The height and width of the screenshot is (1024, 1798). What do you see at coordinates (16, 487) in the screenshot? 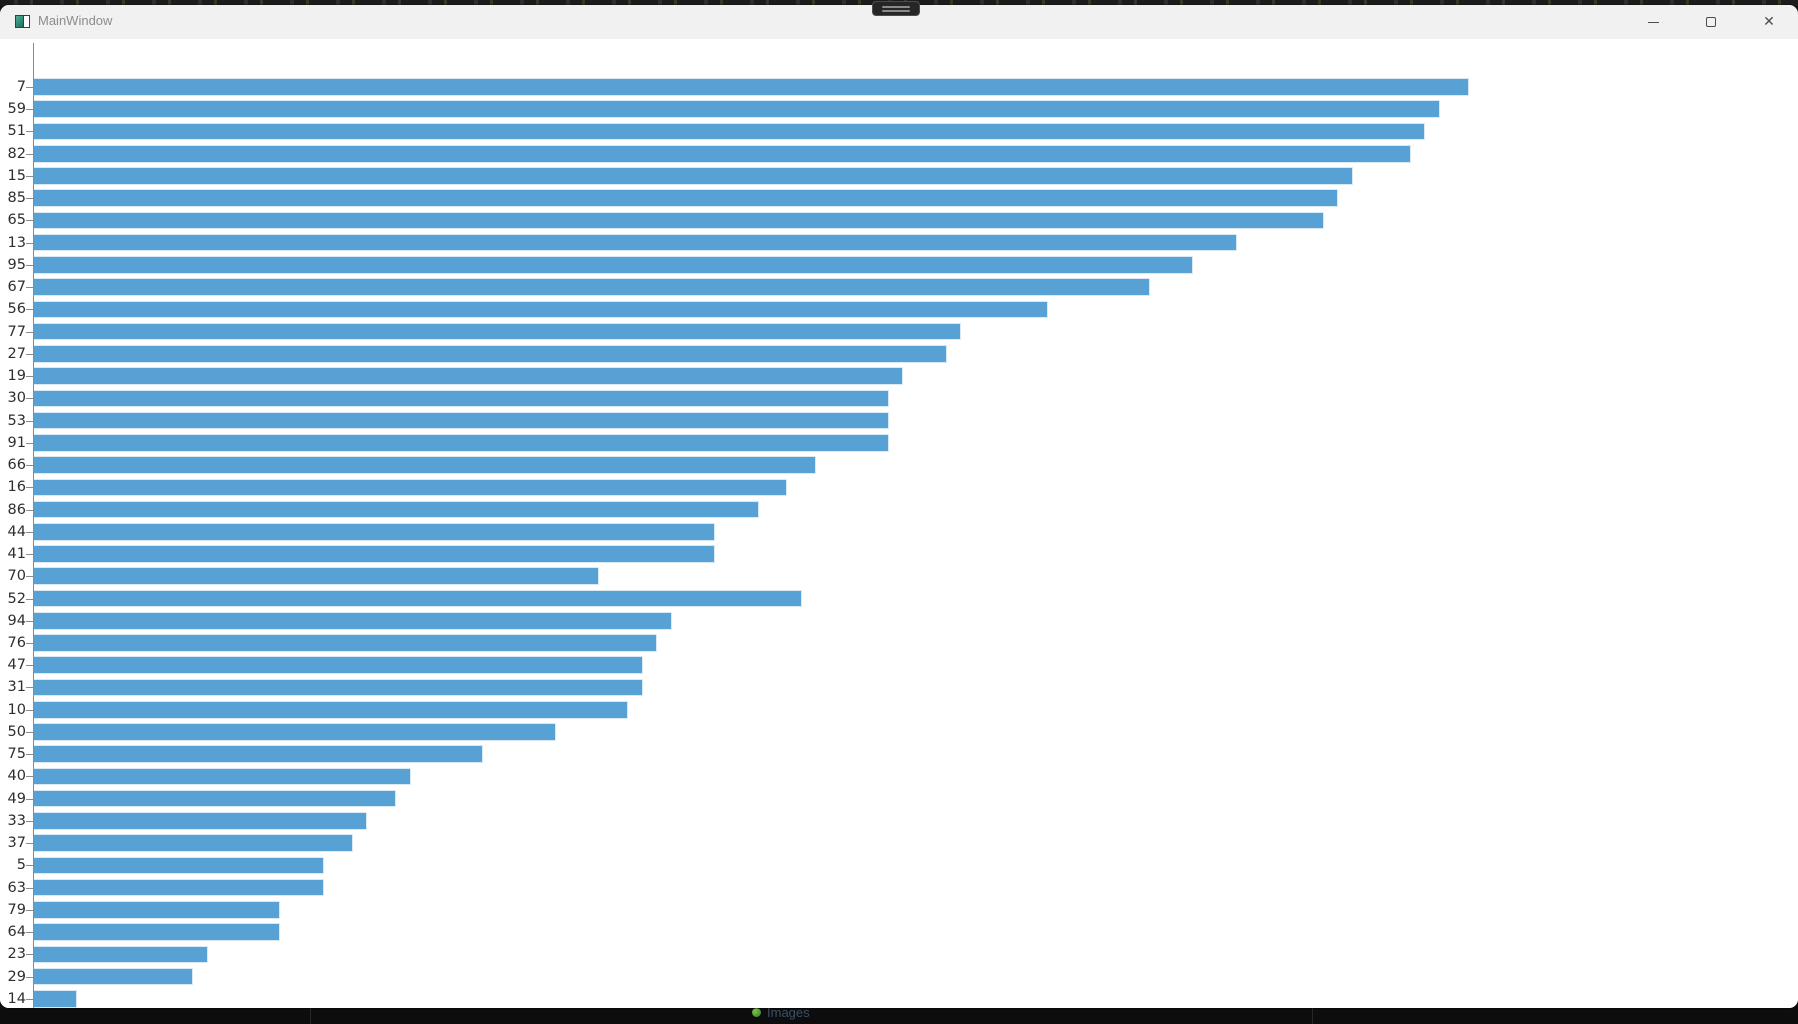
I see `y-tick-label: 16` at bounding box center [16, 487].